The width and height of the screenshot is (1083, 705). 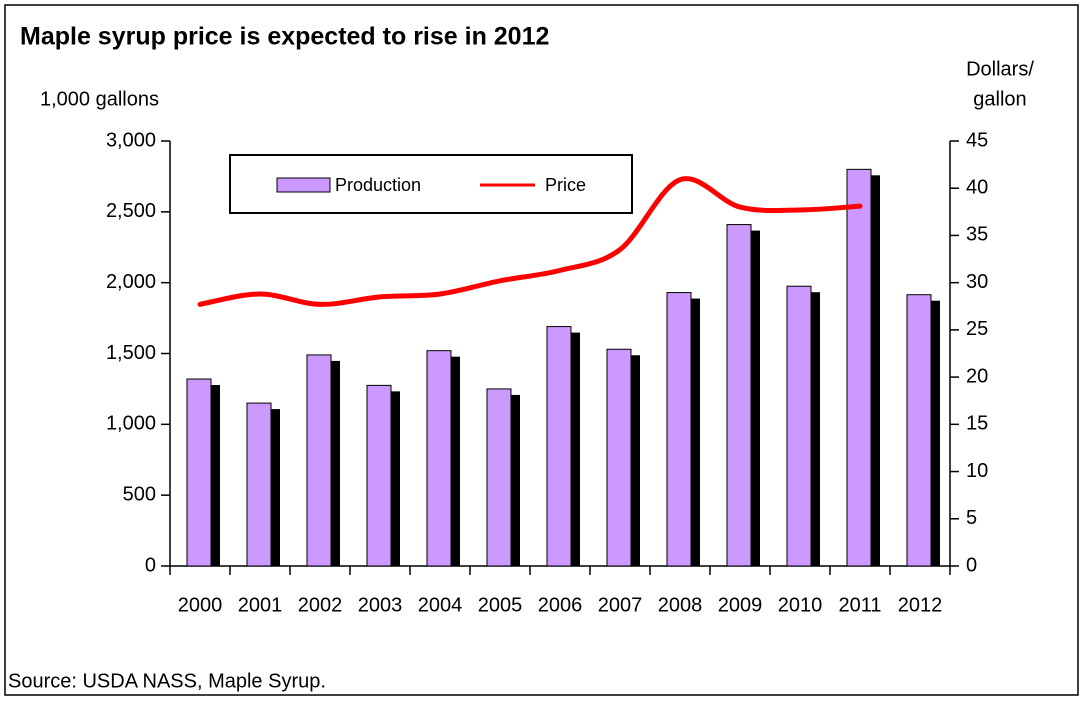 I want to click on x-tick-label: 2002, so click(x=320, y=605).